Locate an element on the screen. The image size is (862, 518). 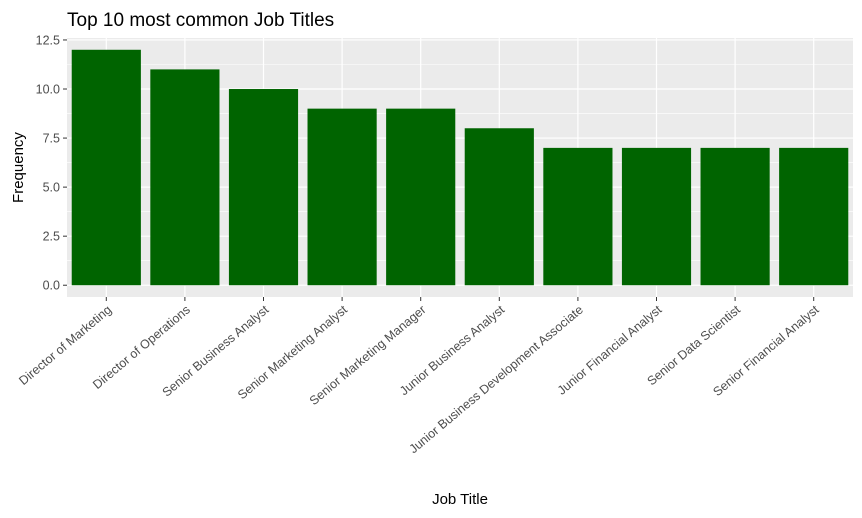
x-tick-label: Junior Business Development Associate is located at coordinates (496, 380).